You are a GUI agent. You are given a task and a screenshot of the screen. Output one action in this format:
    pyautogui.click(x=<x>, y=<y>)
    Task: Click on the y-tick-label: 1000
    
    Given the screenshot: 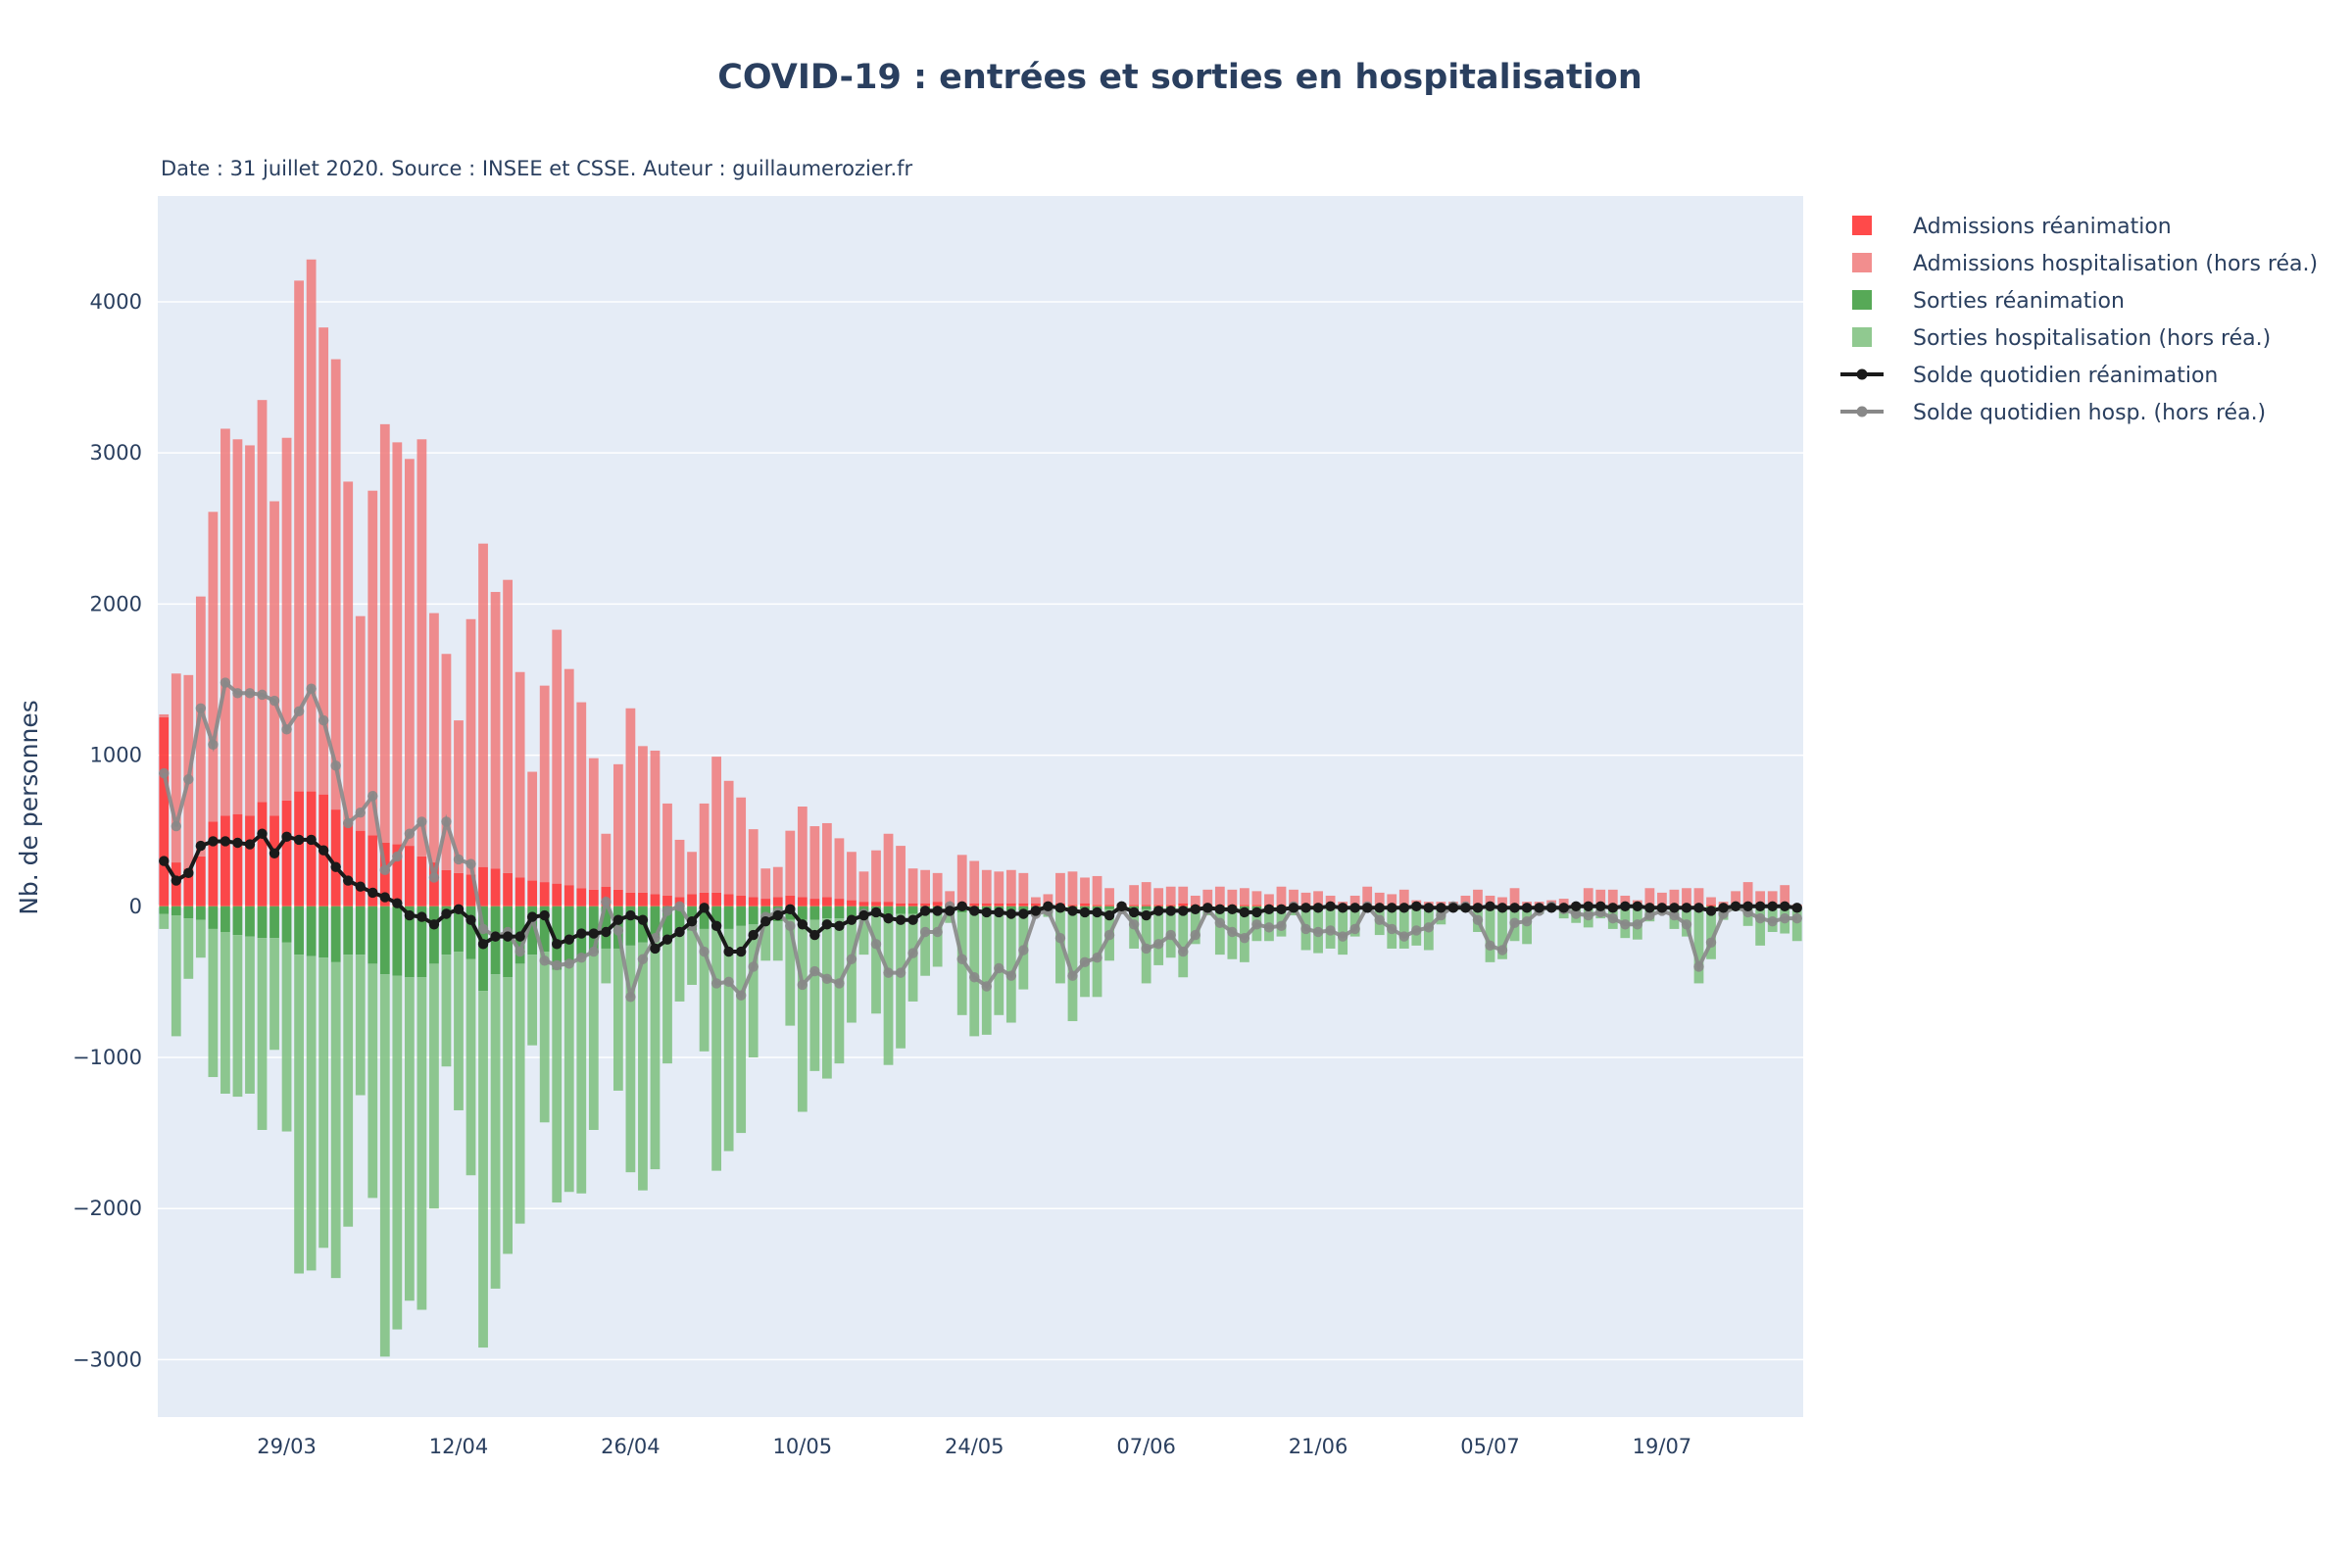 What is the action you would take?
    pyautogui.click(x=116, y=755)
    